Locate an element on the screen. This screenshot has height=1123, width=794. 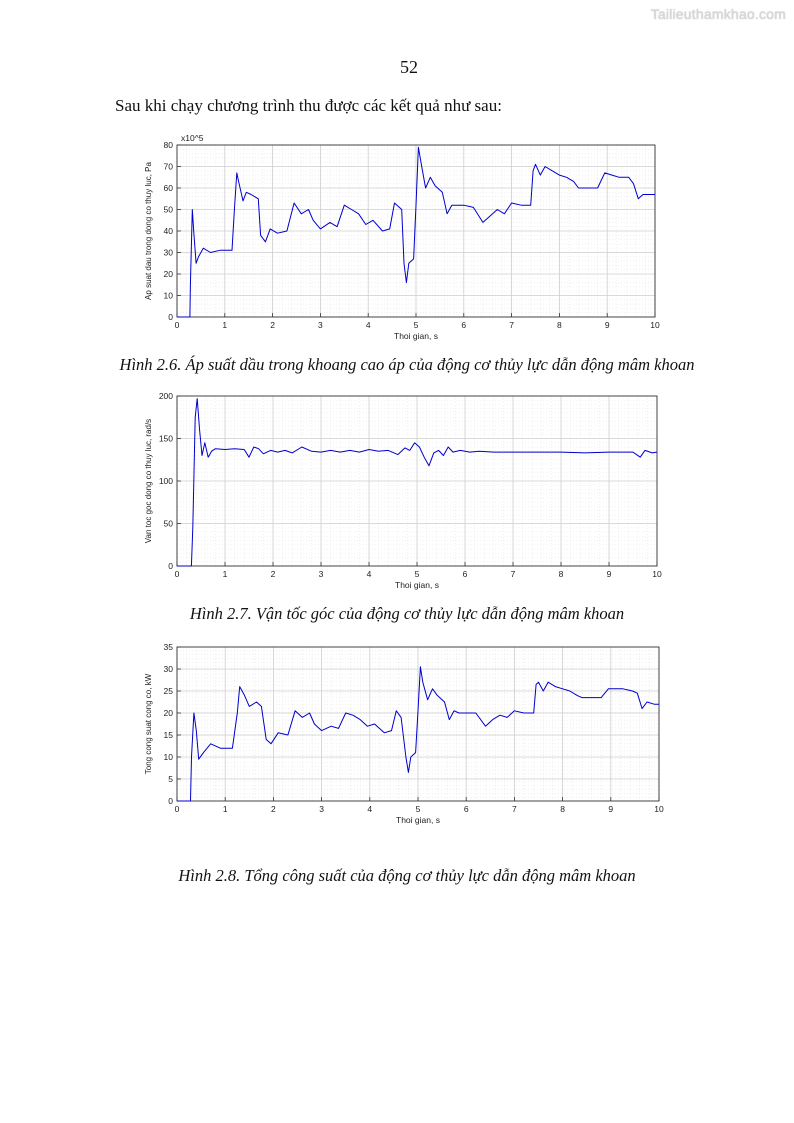
watermark: Tailieuthamkhao.com is located at coordinates (718, 14).